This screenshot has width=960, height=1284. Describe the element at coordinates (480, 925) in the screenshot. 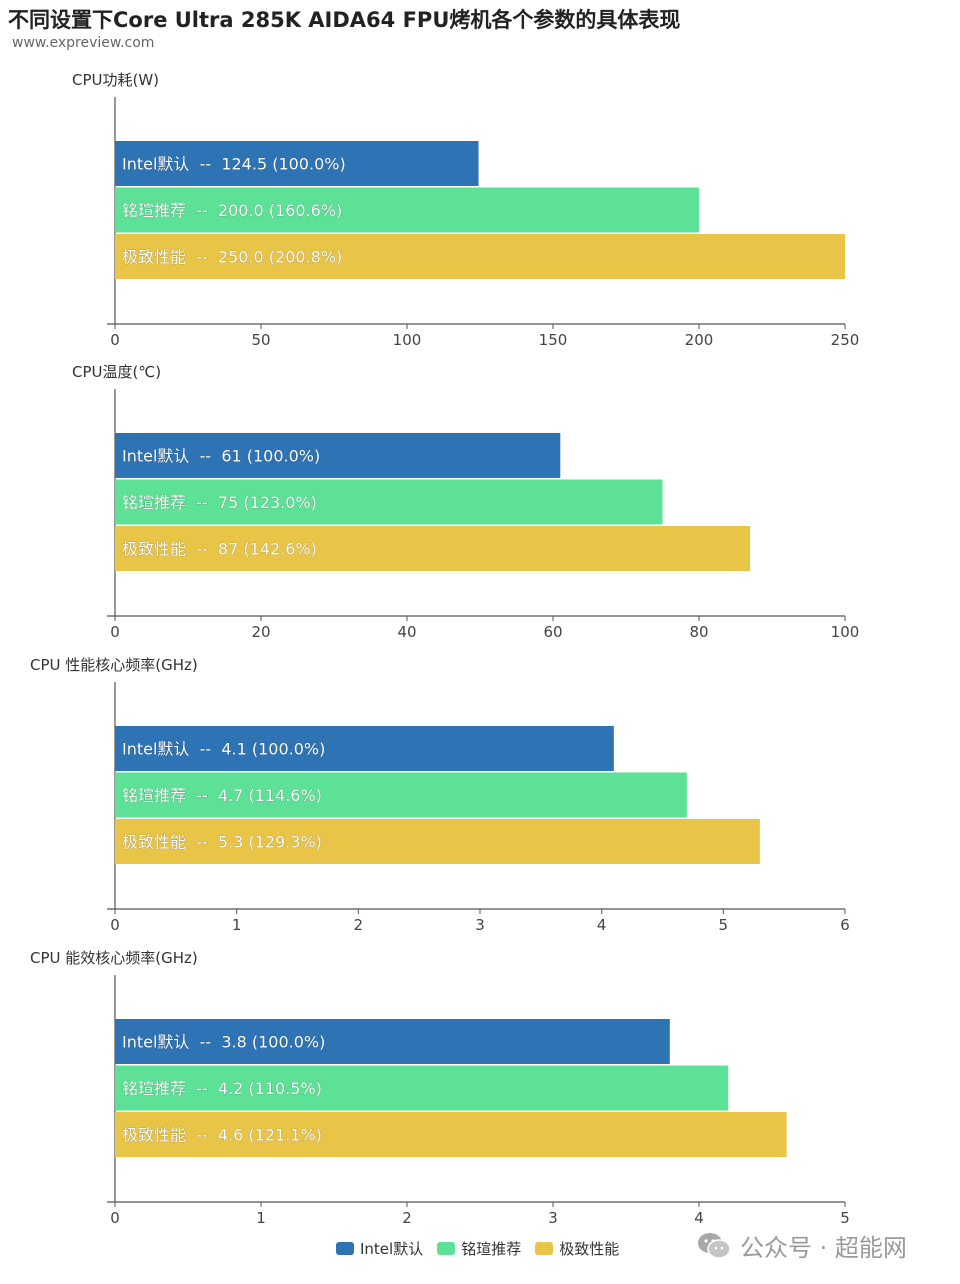

I see `chart-2-tick-label-3: 3` at that location.